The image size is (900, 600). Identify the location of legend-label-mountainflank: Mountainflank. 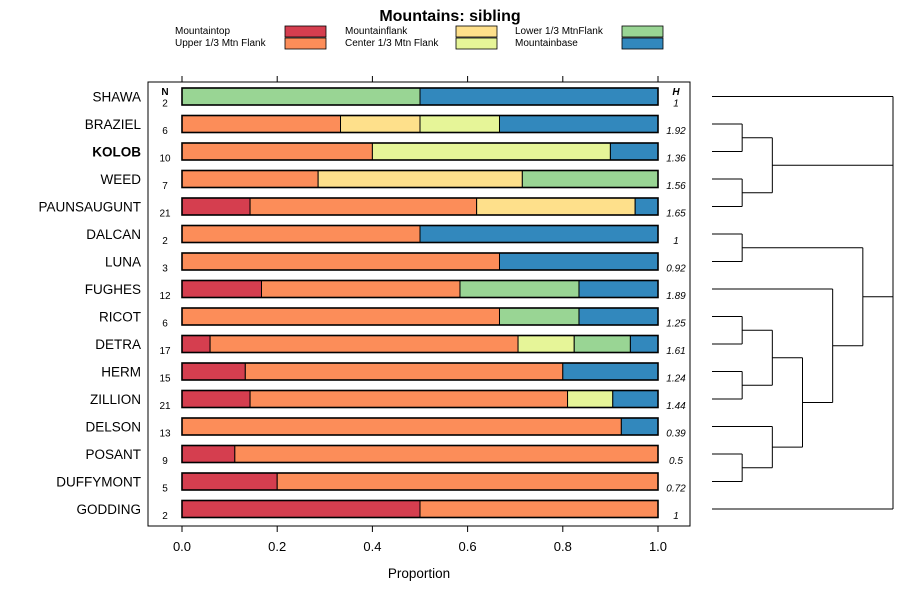
(376, 31).